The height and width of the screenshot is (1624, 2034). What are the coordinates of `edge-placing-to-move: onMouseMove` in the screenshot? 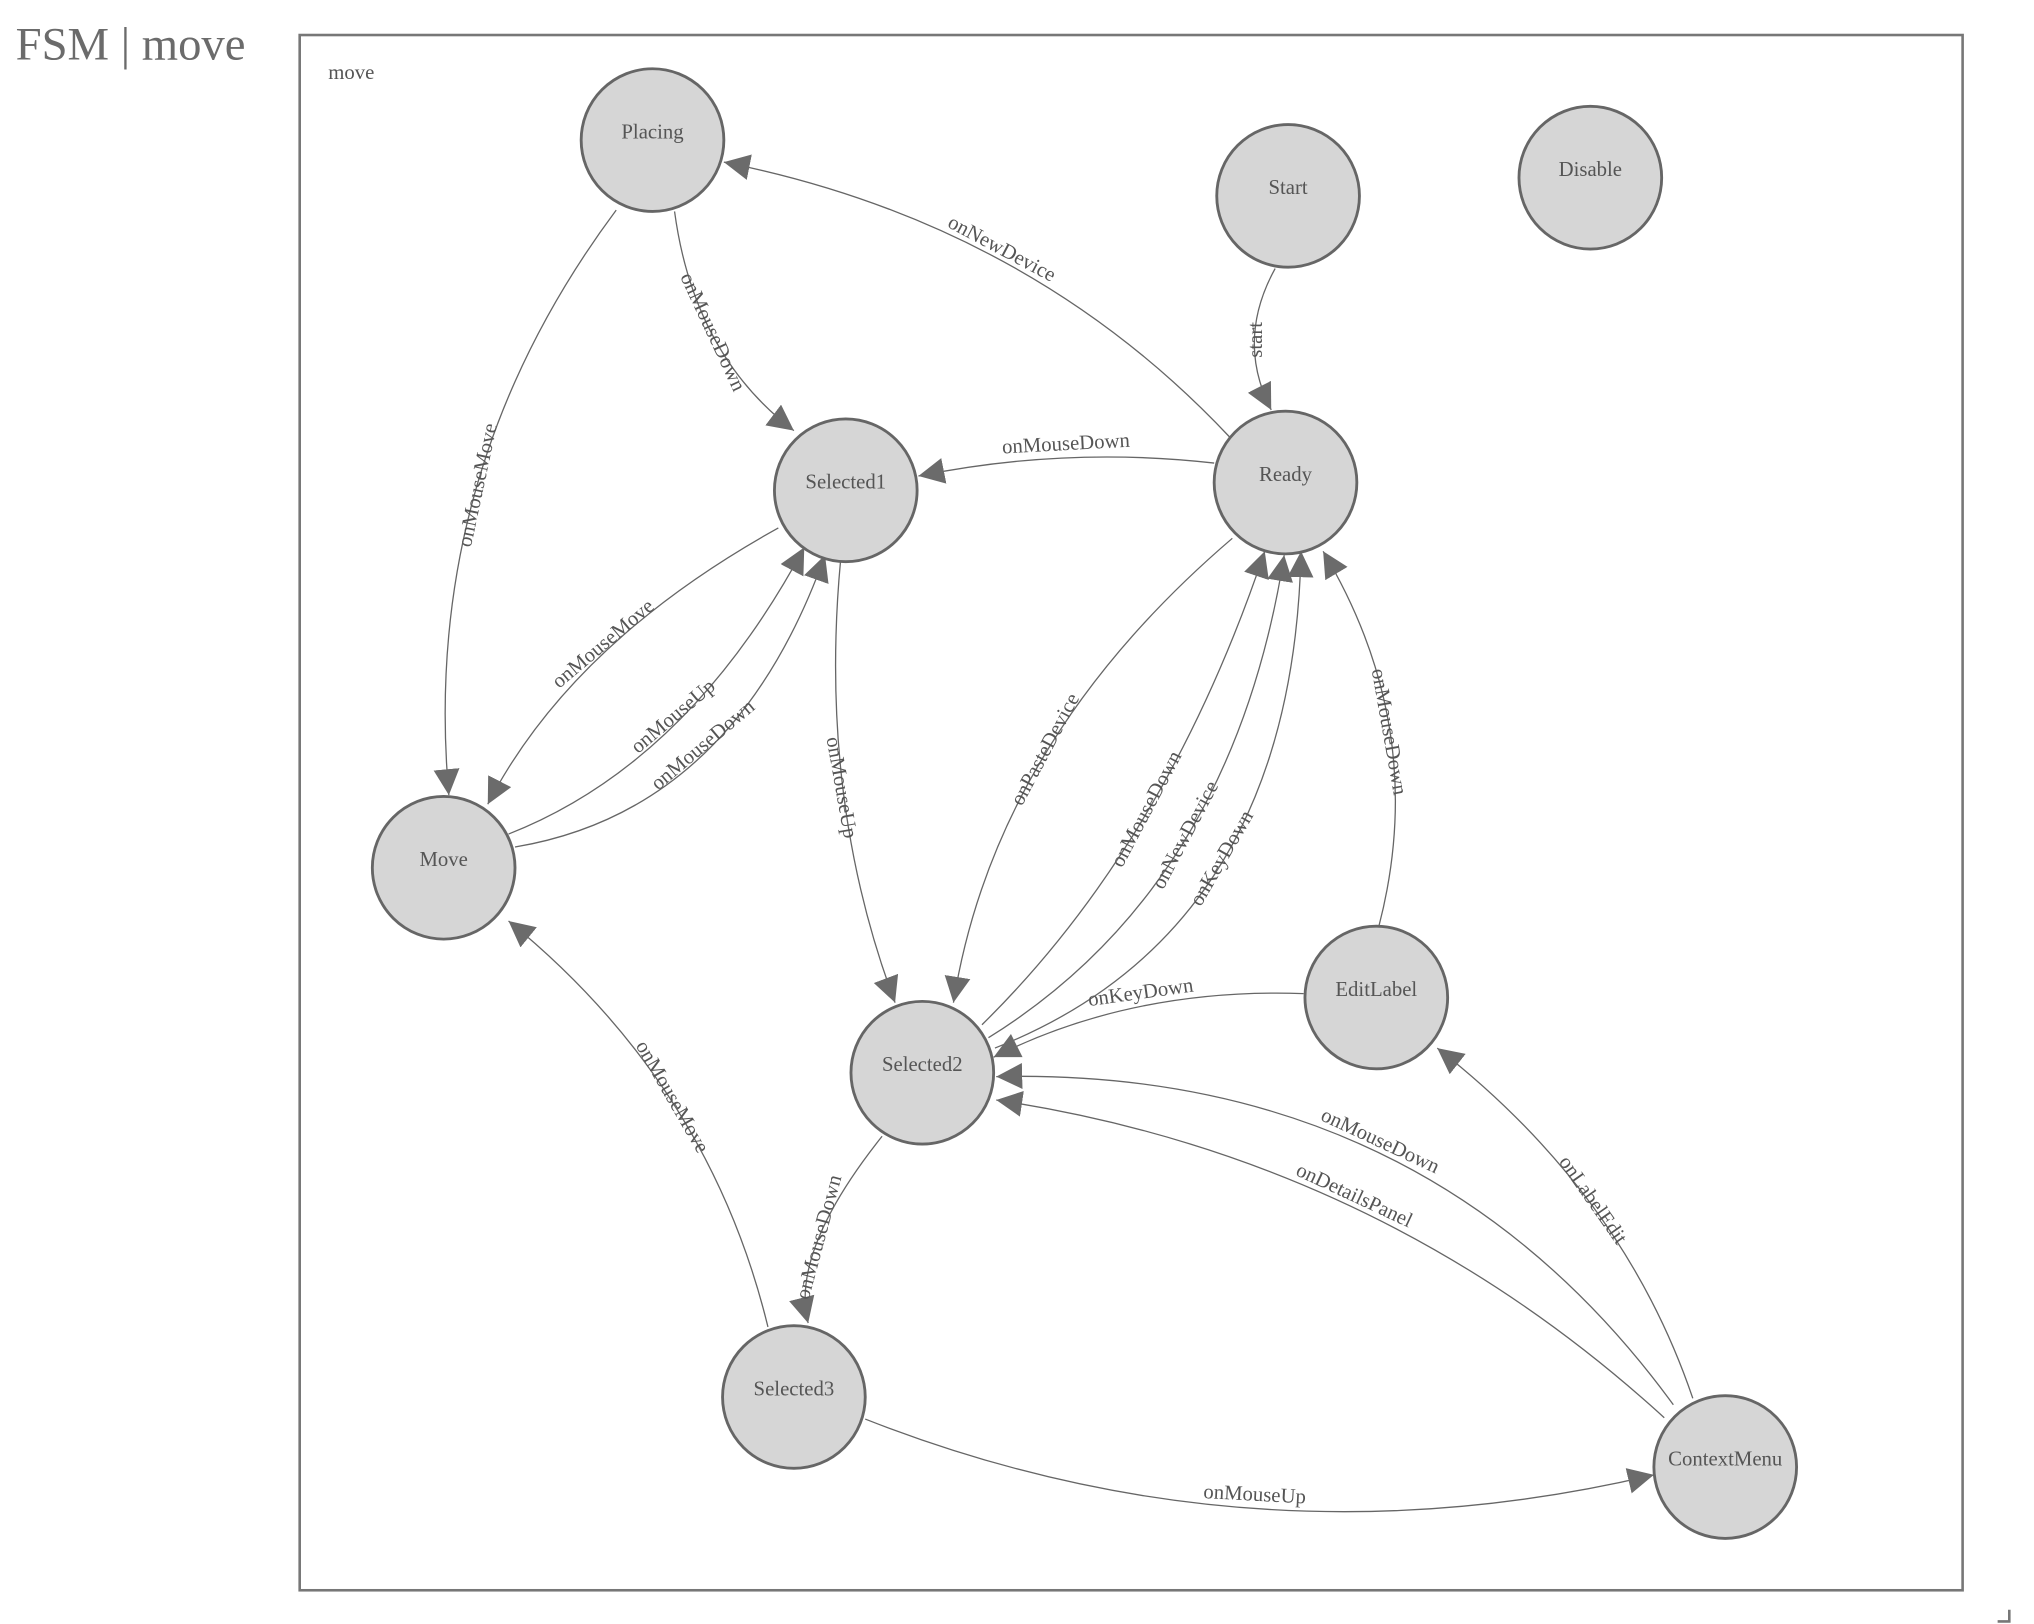 It's located at (525, 502).